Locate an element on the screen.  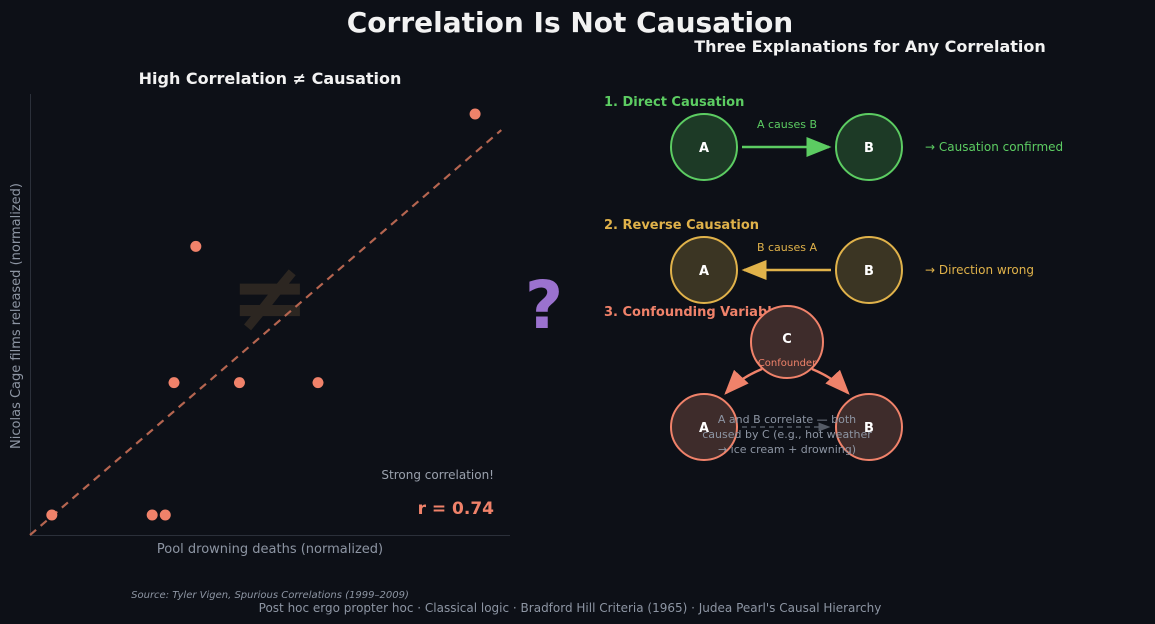
y-axis-label: Nicolas Cage films released (normalized) is located at coordinates (16, 316).